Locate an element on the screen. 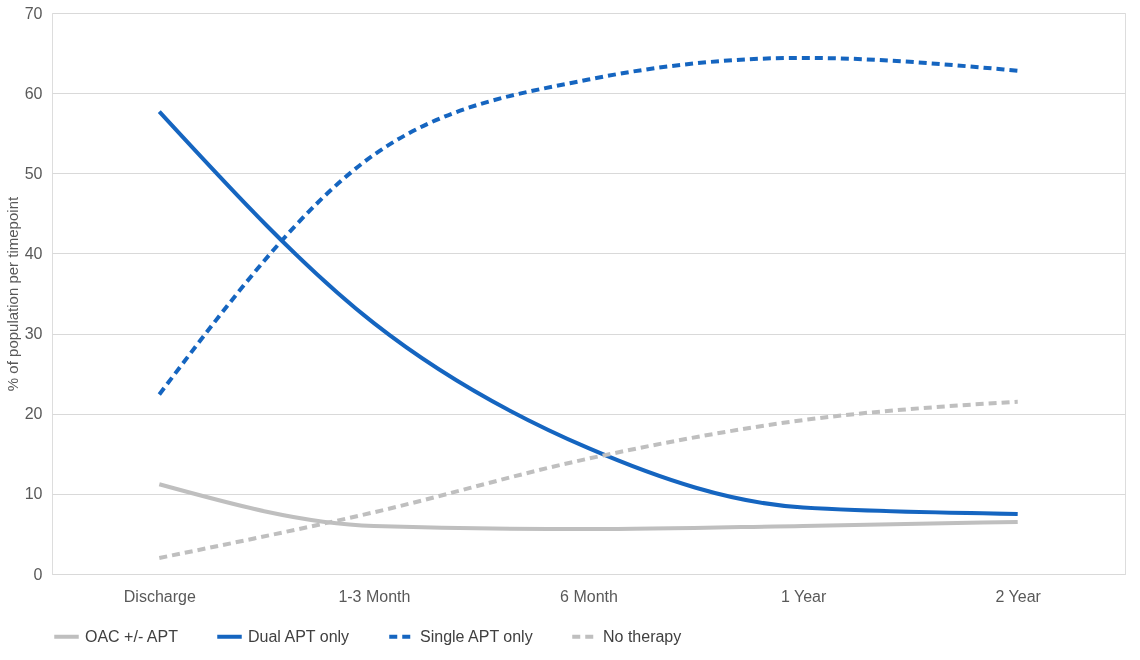  y-axis-title: % of population per timepoint is located at coordinates (12, 294).